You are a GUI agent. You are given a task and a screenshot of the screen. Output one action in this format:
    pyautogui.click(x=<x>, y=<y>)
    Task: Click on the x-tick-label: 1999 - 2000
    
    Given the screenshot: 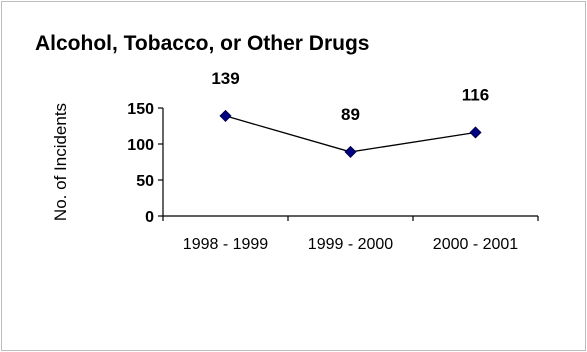 What is the action you would take?
    pyautogui.click(x=351, y=244)
    